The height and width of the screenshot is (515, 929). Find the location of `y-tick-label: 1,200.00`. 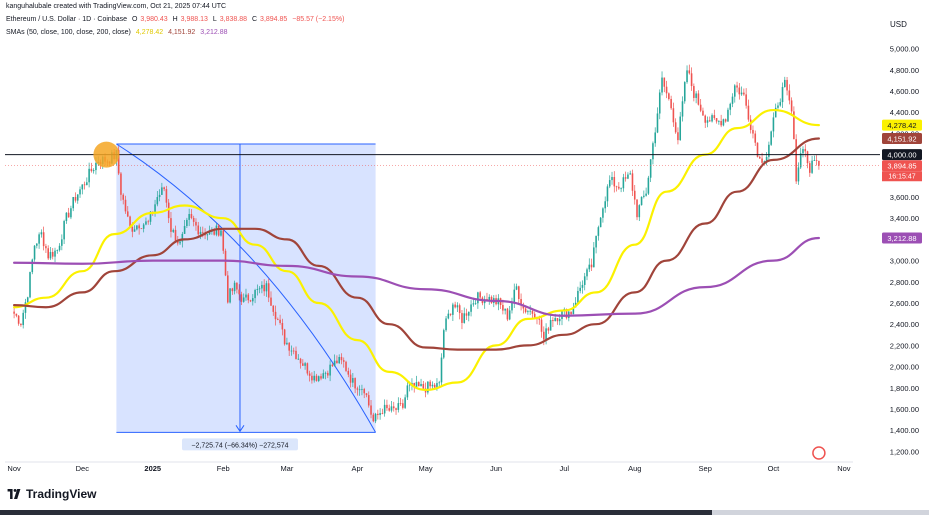

y-tick-label: 1,200.00 is located at coordinates (904, 451).